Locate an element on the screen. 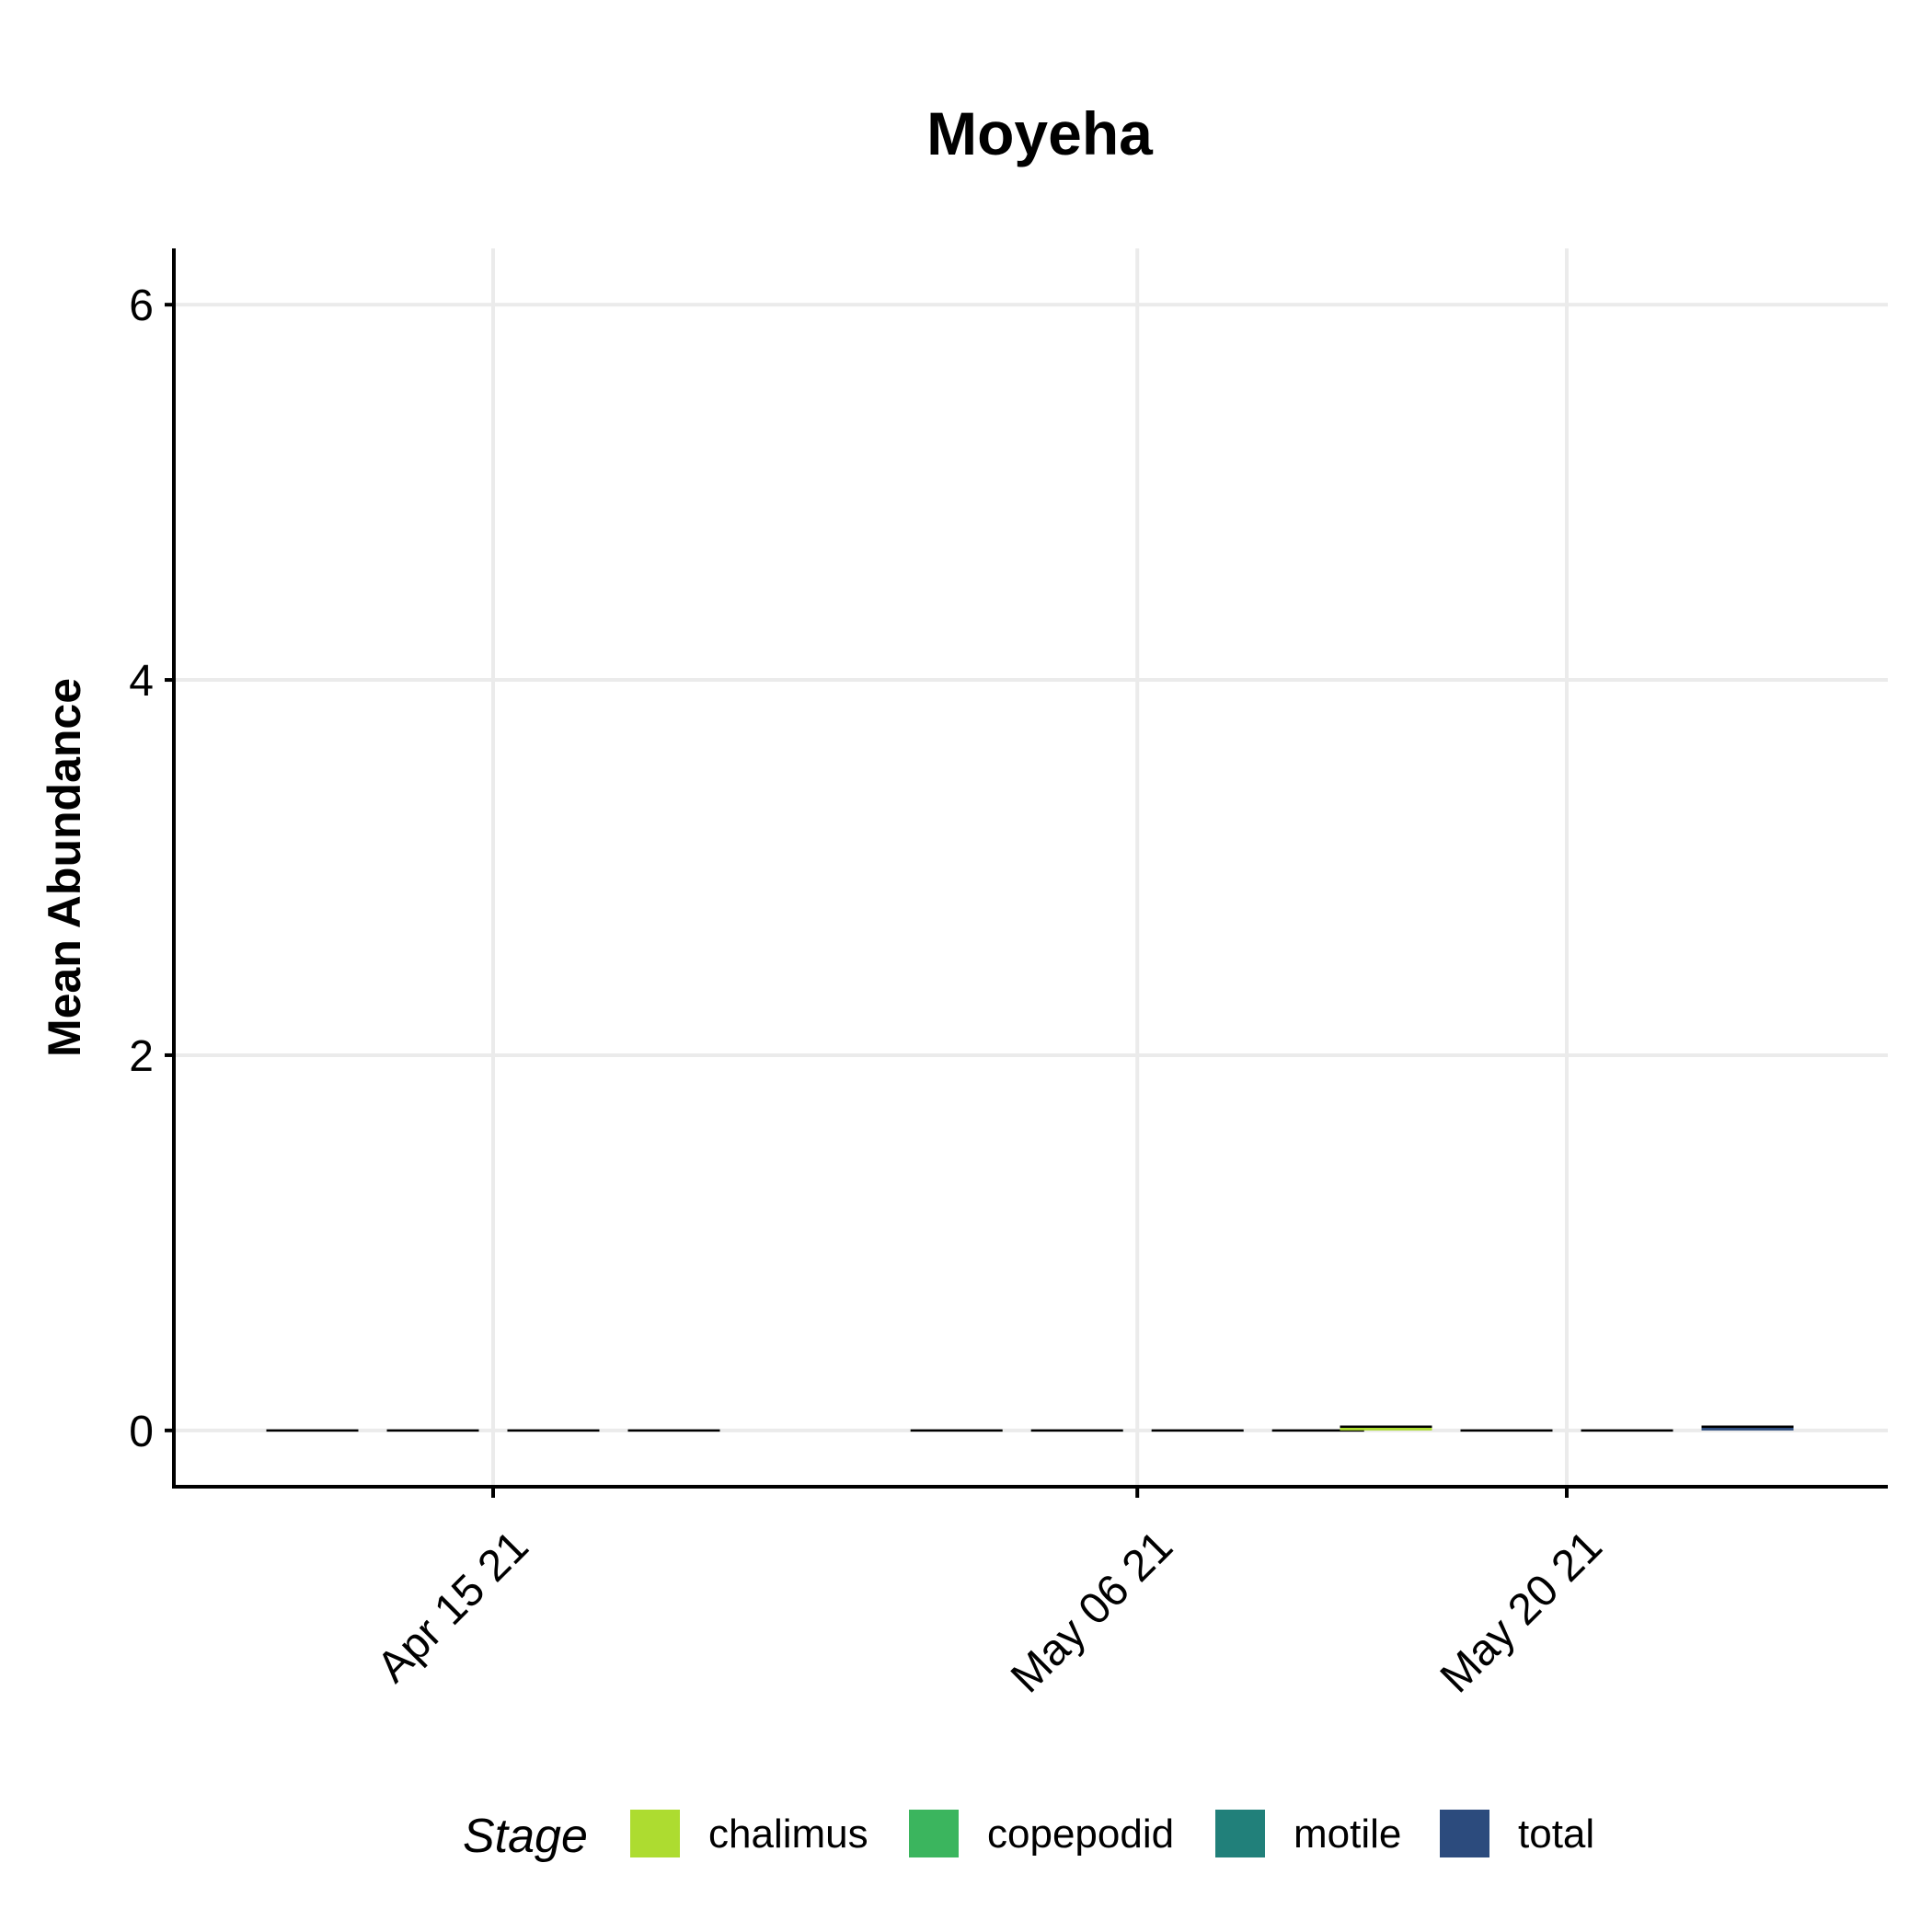  legend-title: Stage is located at coordinates (525, 1836).